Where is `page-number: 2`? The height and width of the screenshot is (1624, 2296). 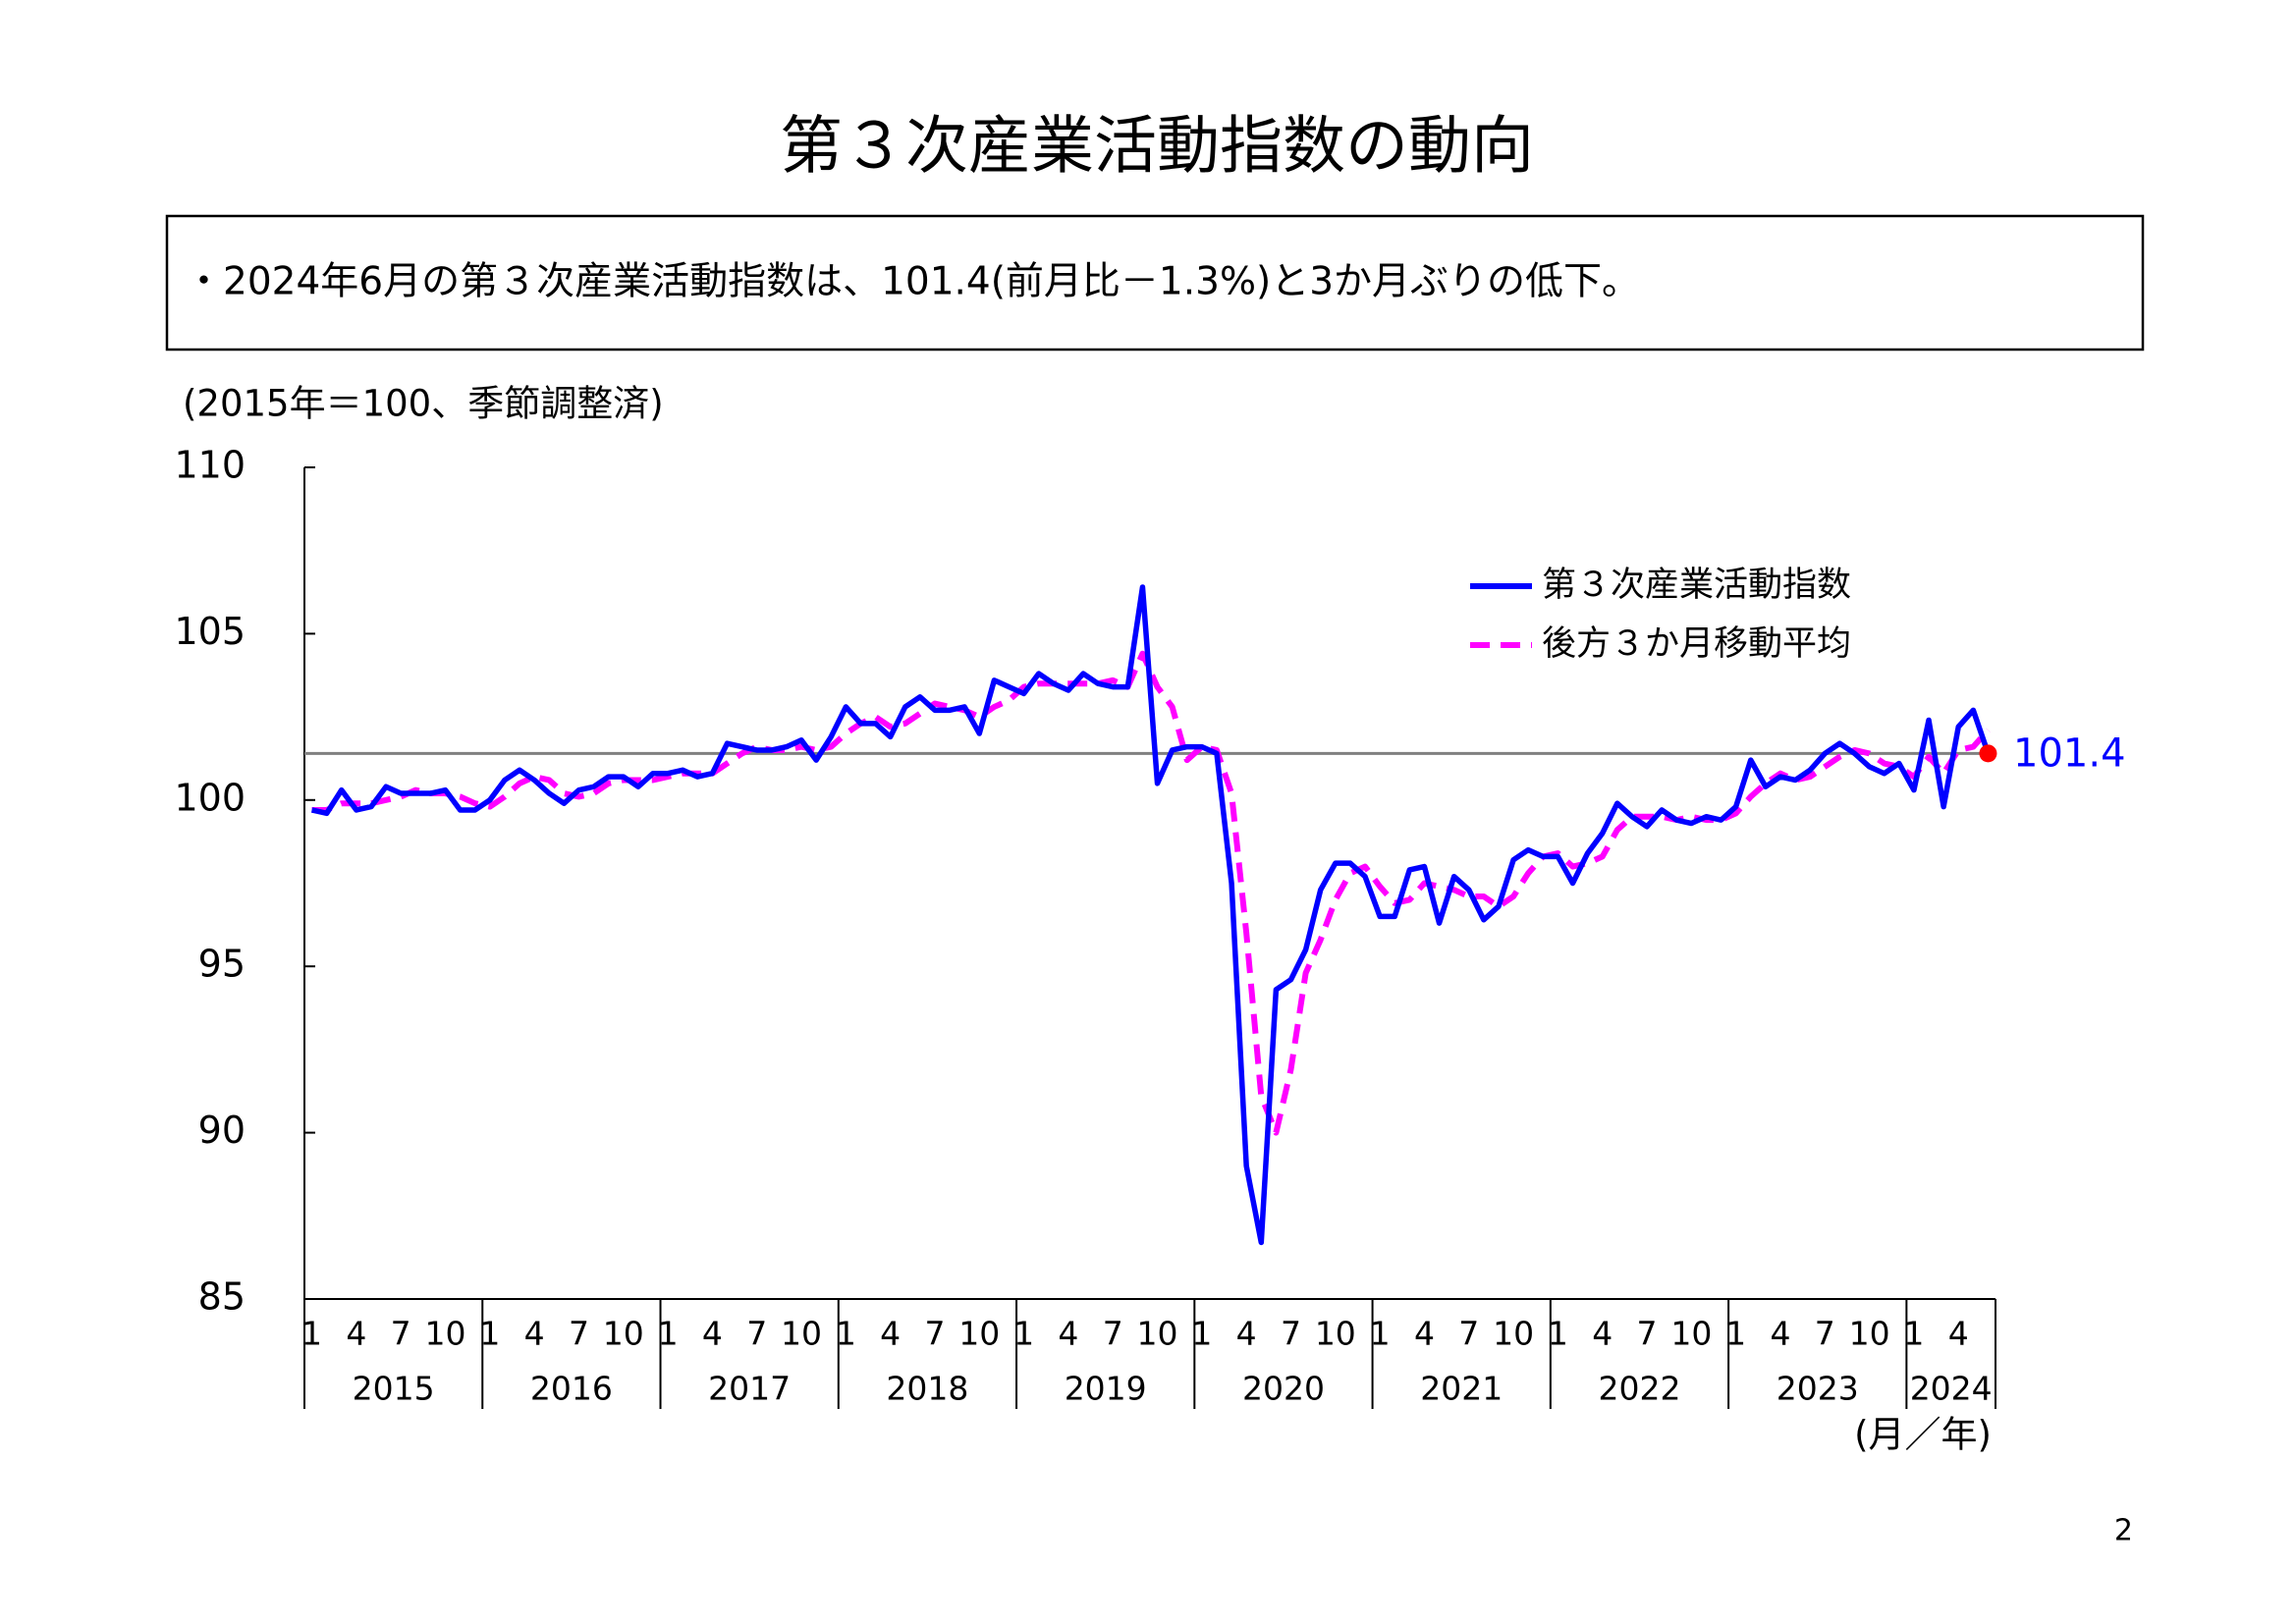 page-number: 2 is located at coordinates (2123, 1531).